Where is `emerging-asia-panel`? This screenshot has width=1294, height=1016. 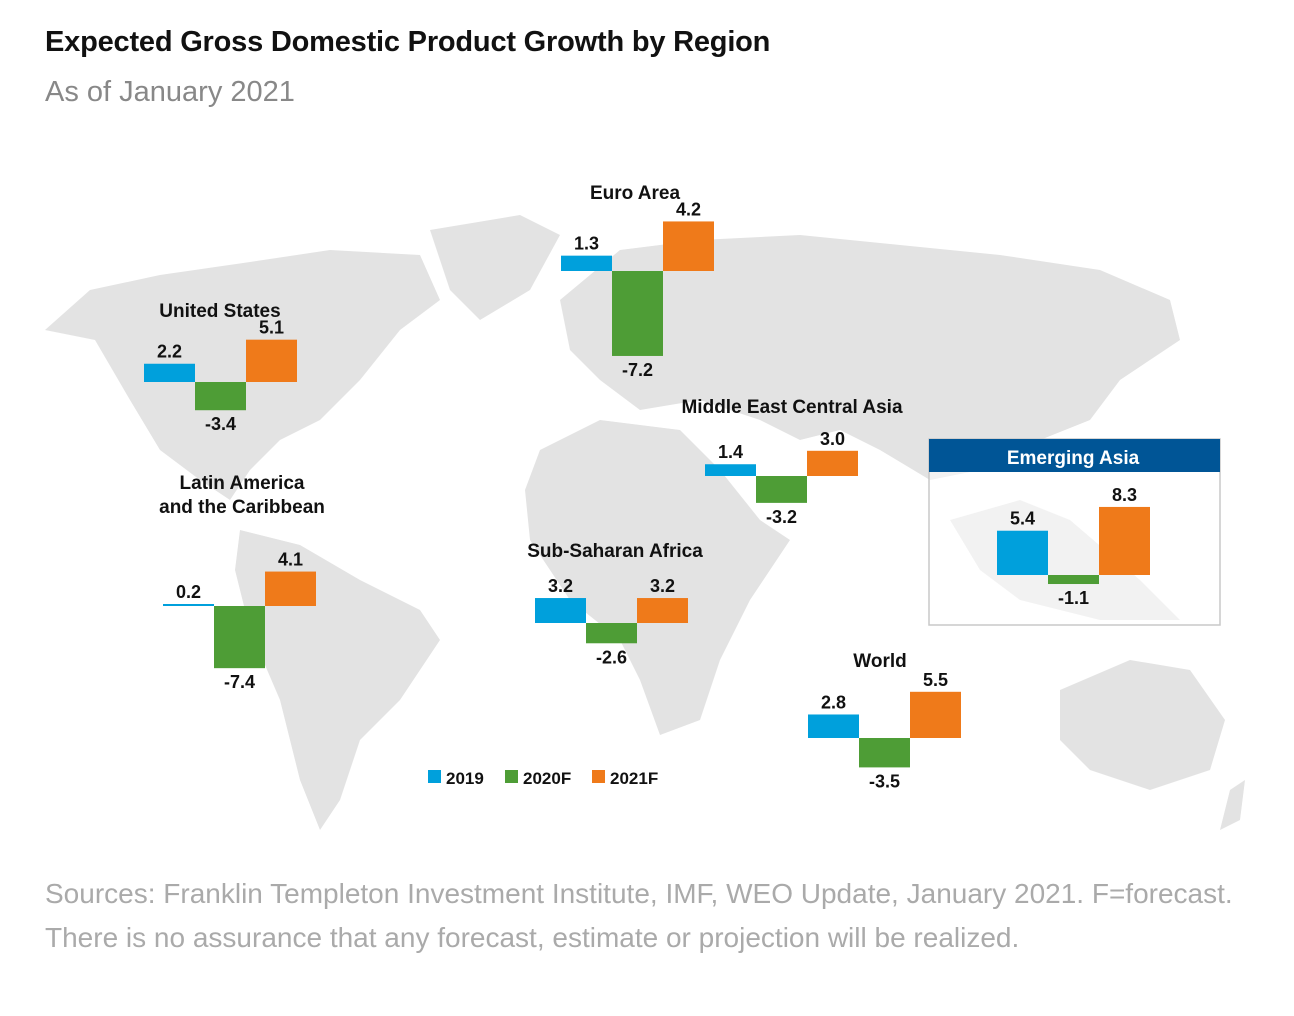 emerging-asia-panel is located at coordinates (1074, 532).